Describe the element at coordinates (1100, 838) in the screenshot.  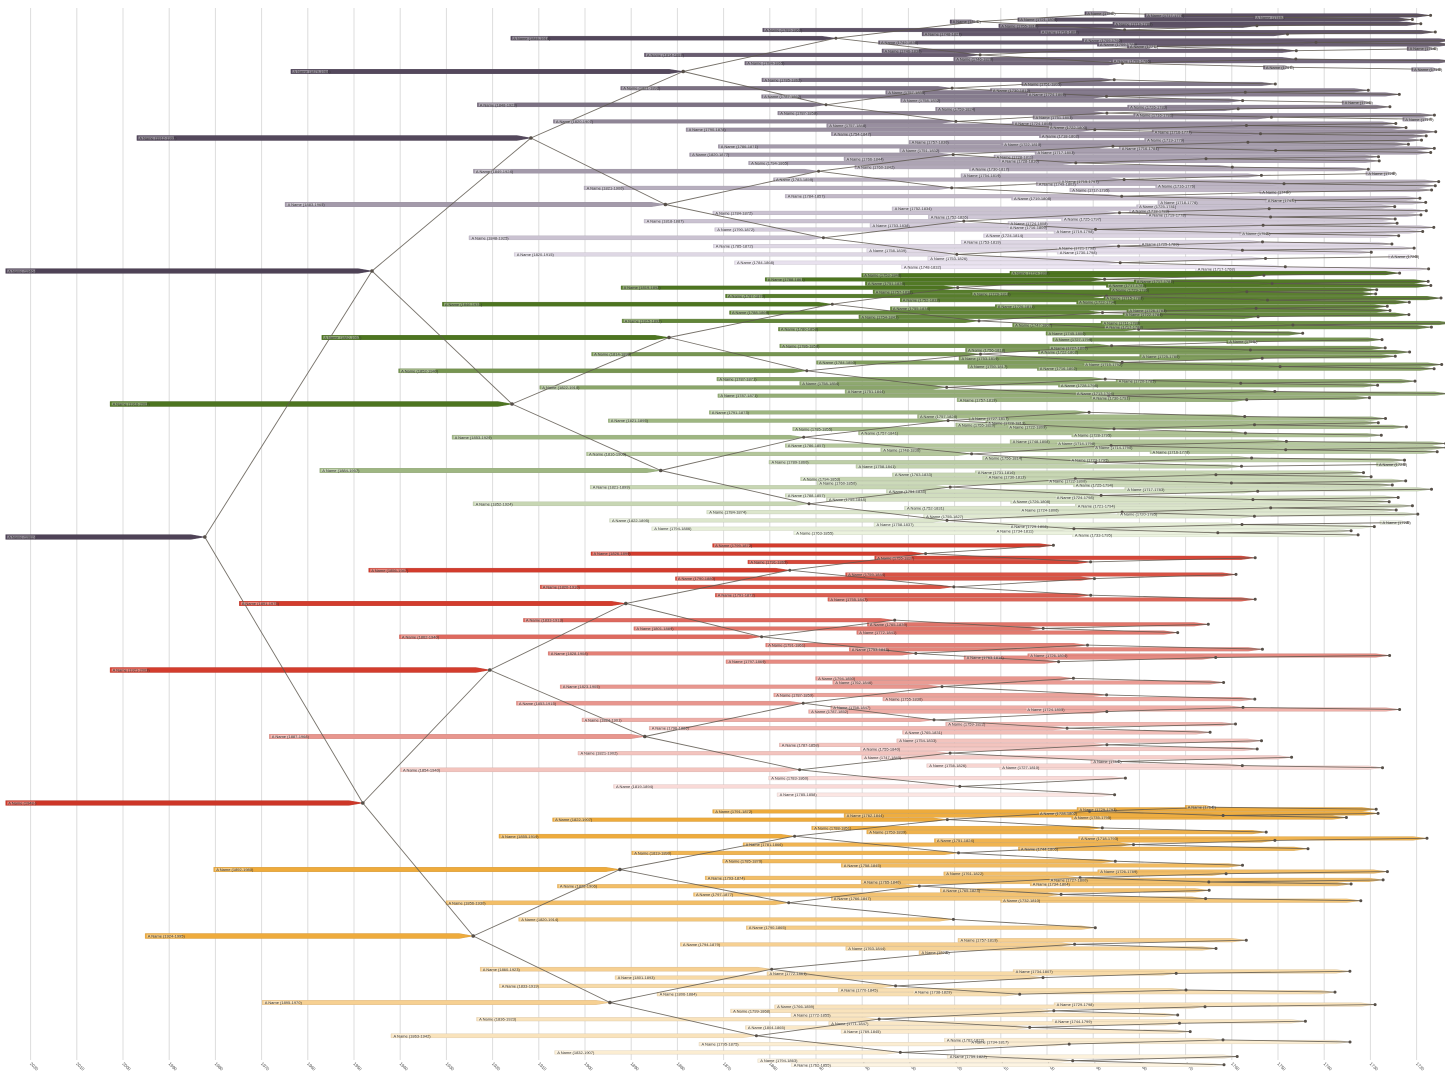
I see `svg-text: A Name (1718-1793)` at that location.